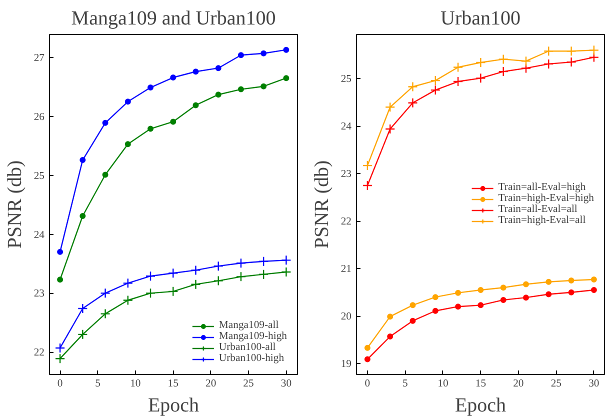  I want to click on chart-title: Manga109 and Urban100, so click(173, 19).